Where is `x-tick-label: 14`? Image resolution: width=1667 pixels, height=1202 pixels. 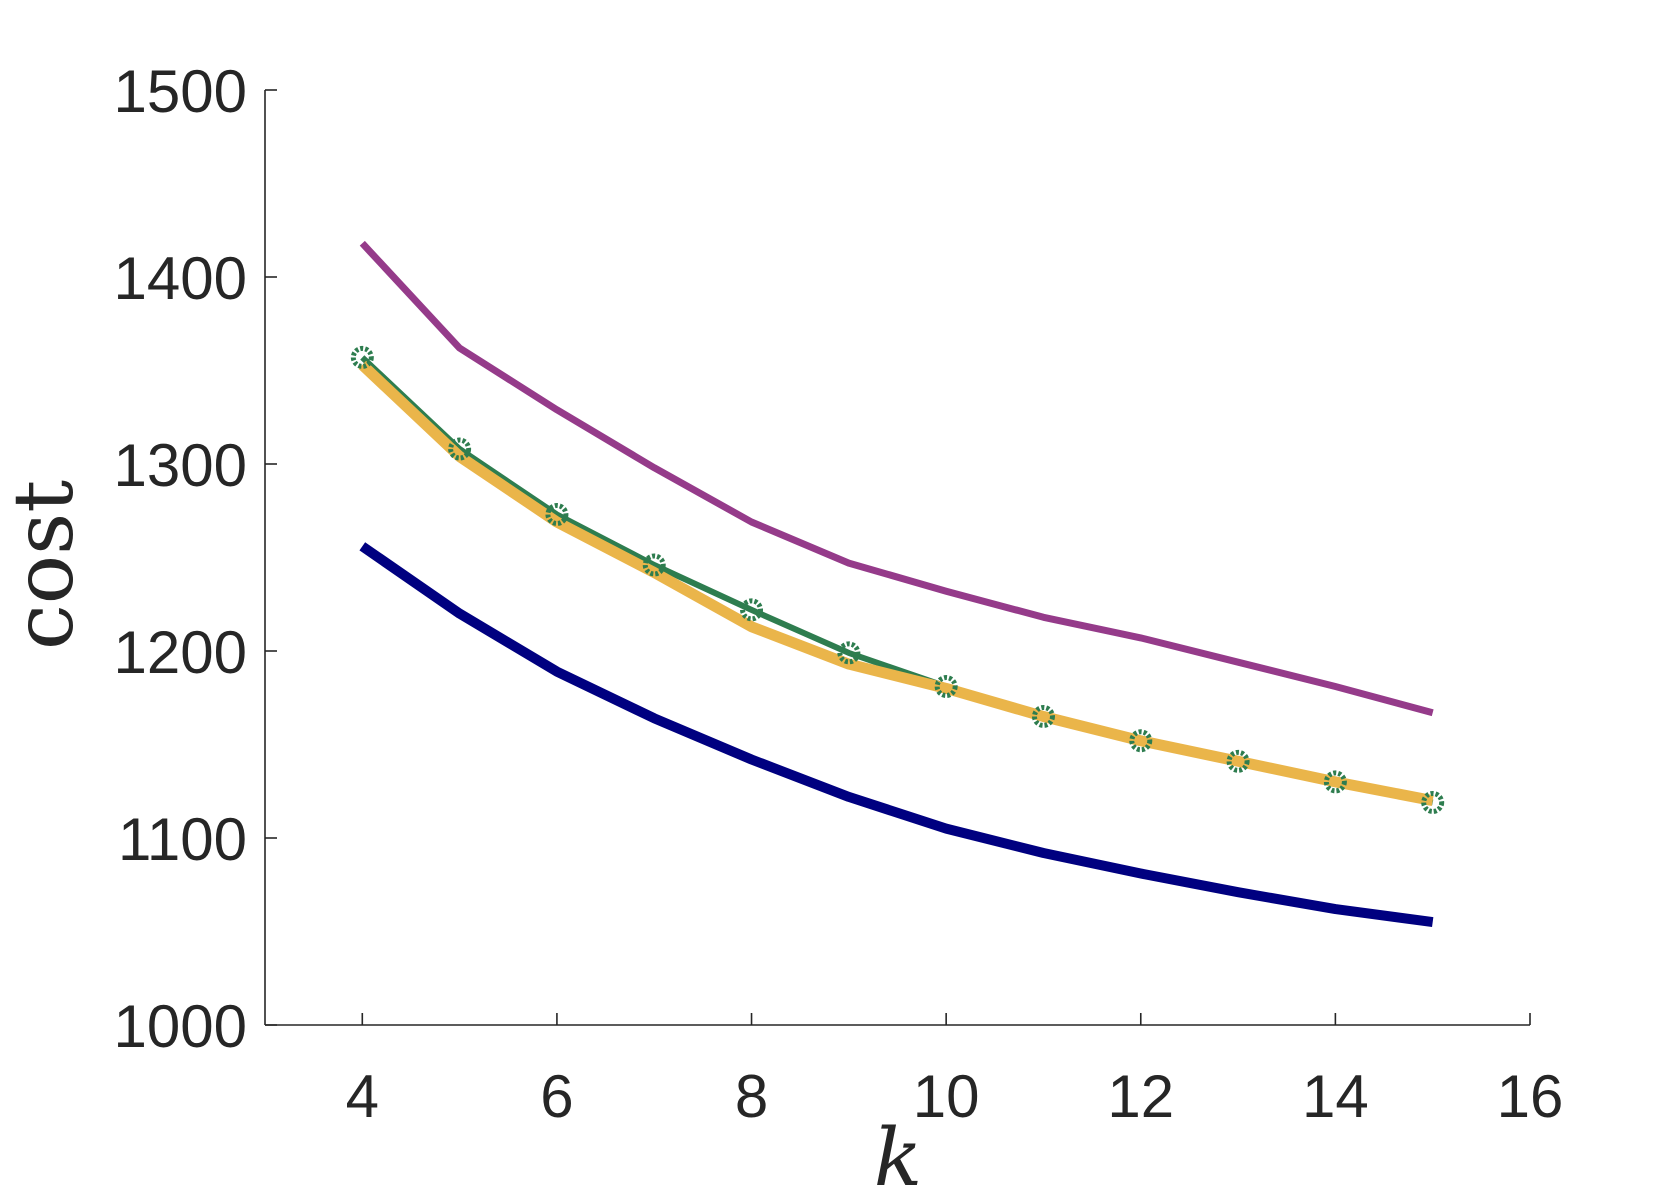
x-tick-label: 14 is located at coordinates (1335, 1096).